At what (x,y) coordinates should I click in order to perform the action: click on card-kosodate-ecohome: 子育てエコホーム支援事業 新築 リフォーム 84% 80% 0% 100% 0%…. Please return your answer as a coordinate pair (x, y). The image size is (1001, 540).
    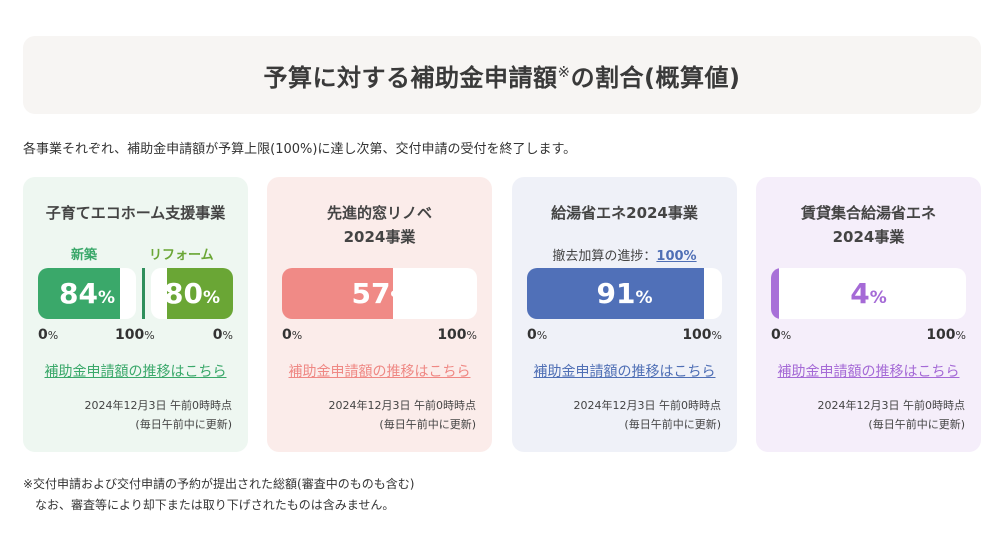
    Looking at the image, I should click on (135, 314).